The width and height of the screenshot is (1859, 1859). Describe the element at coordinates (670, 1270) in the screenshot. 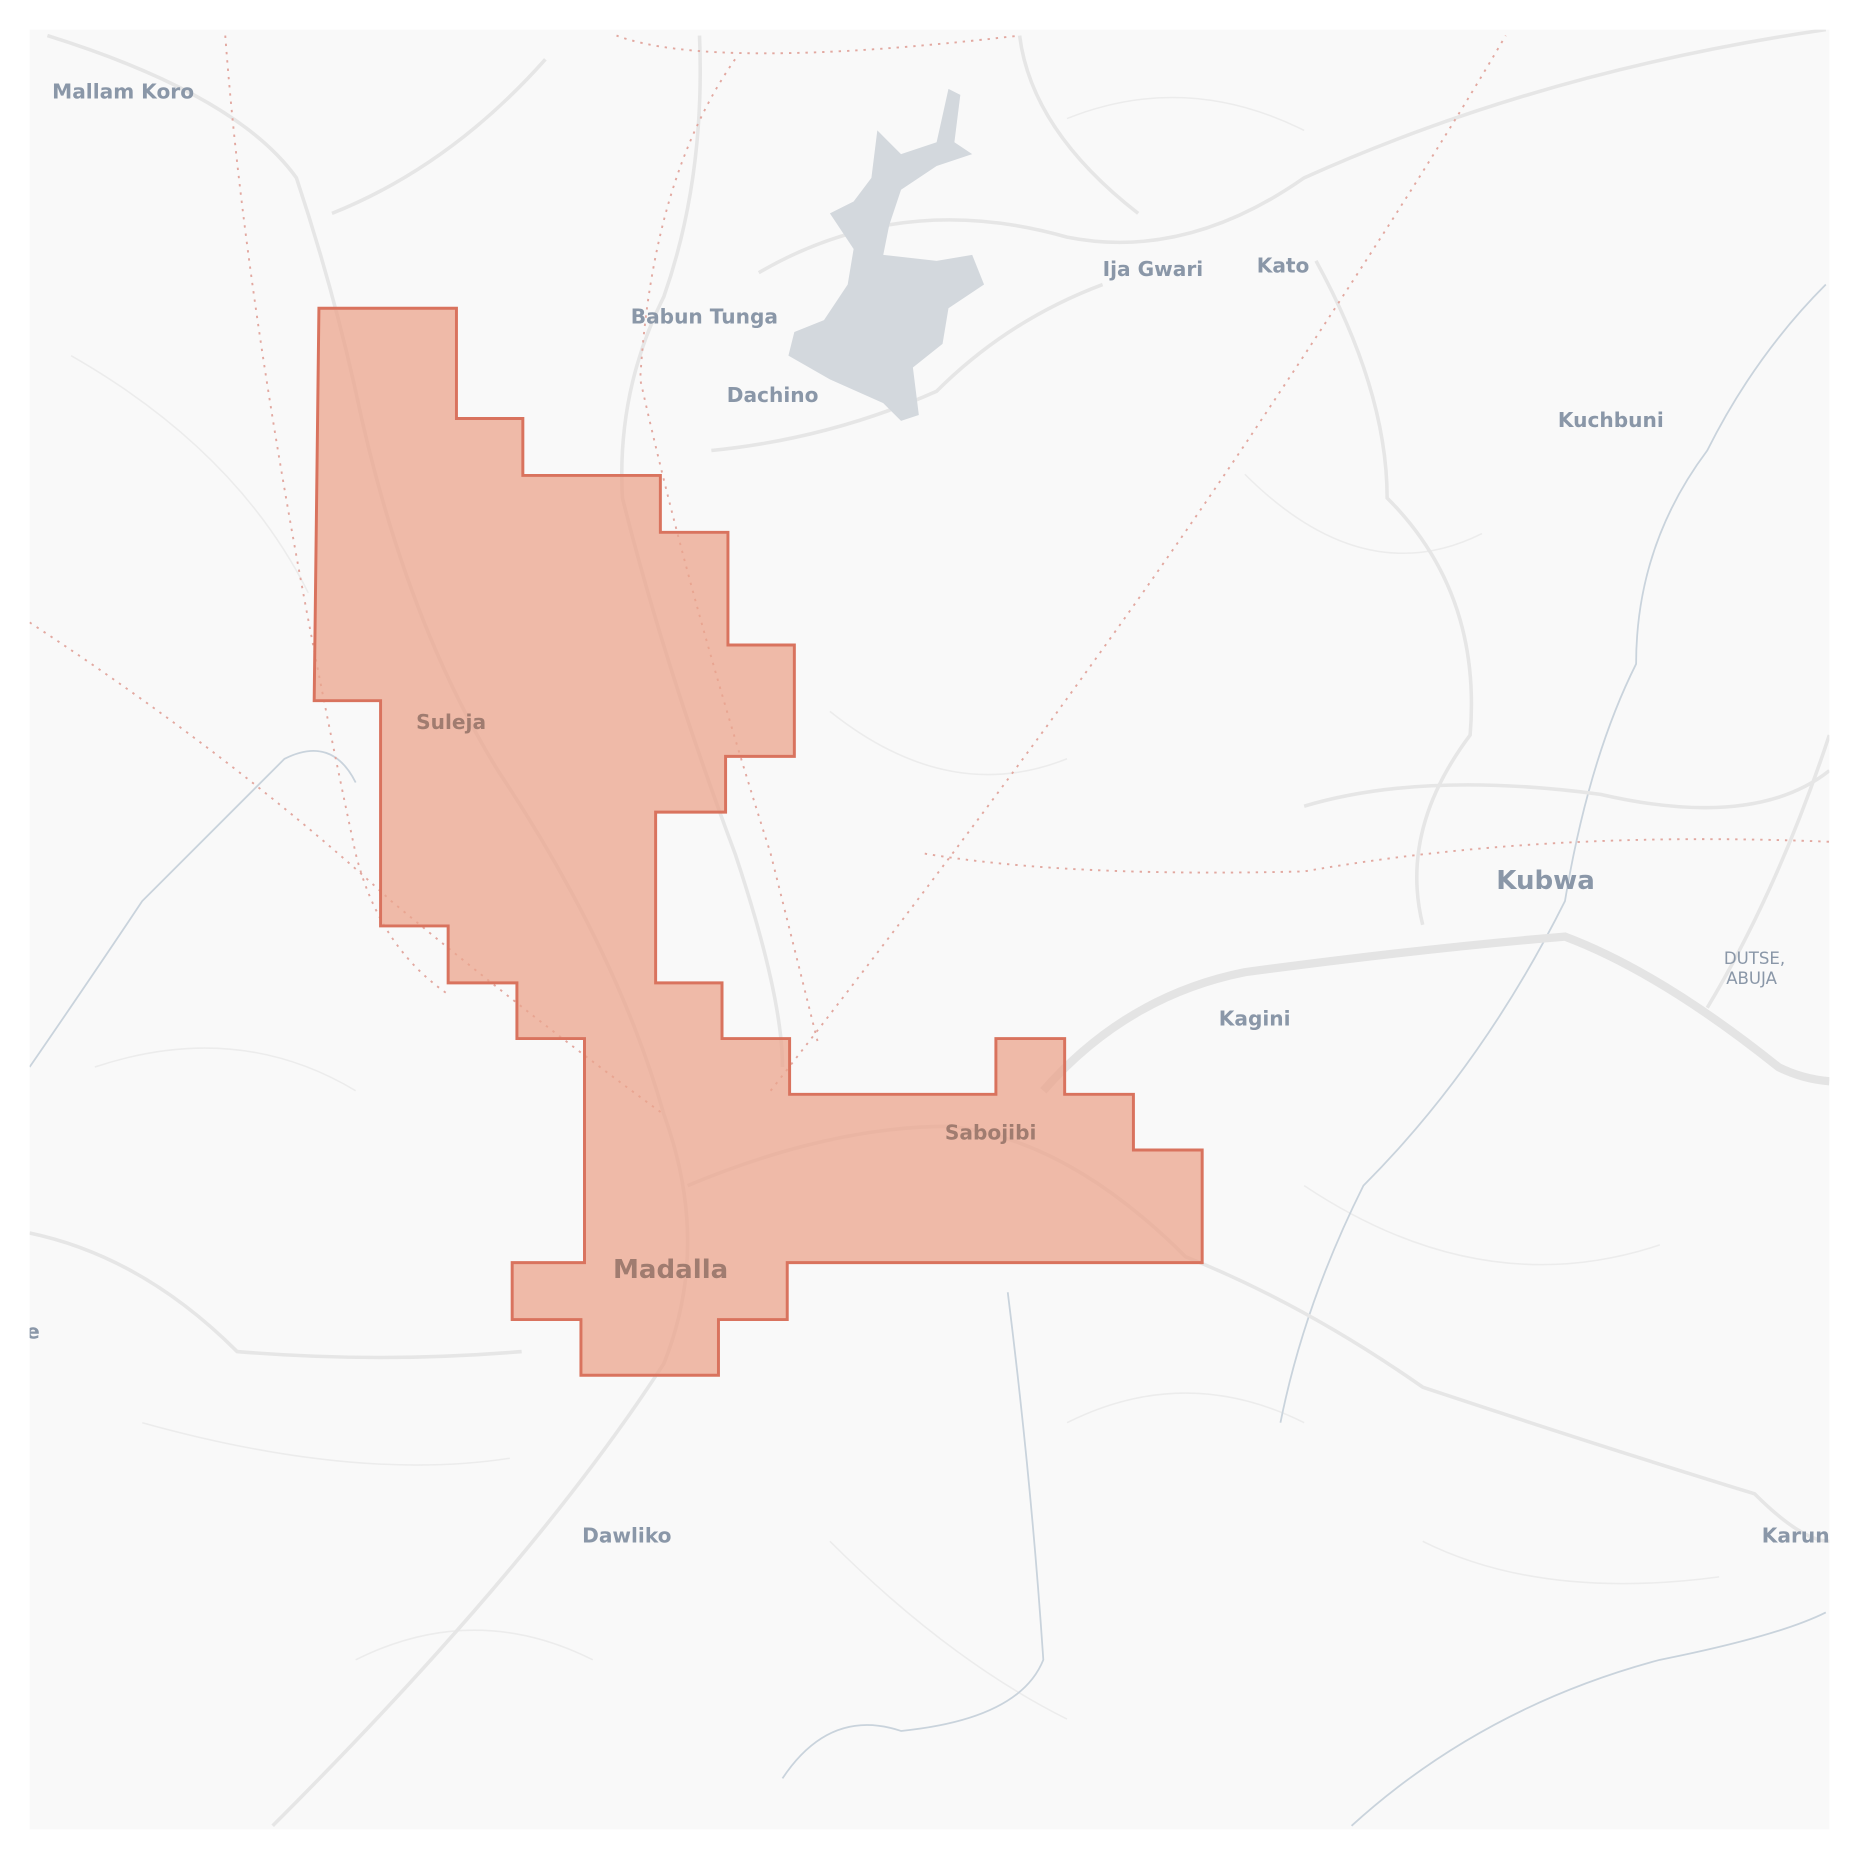

I see `place-label: Madalla` at that location.